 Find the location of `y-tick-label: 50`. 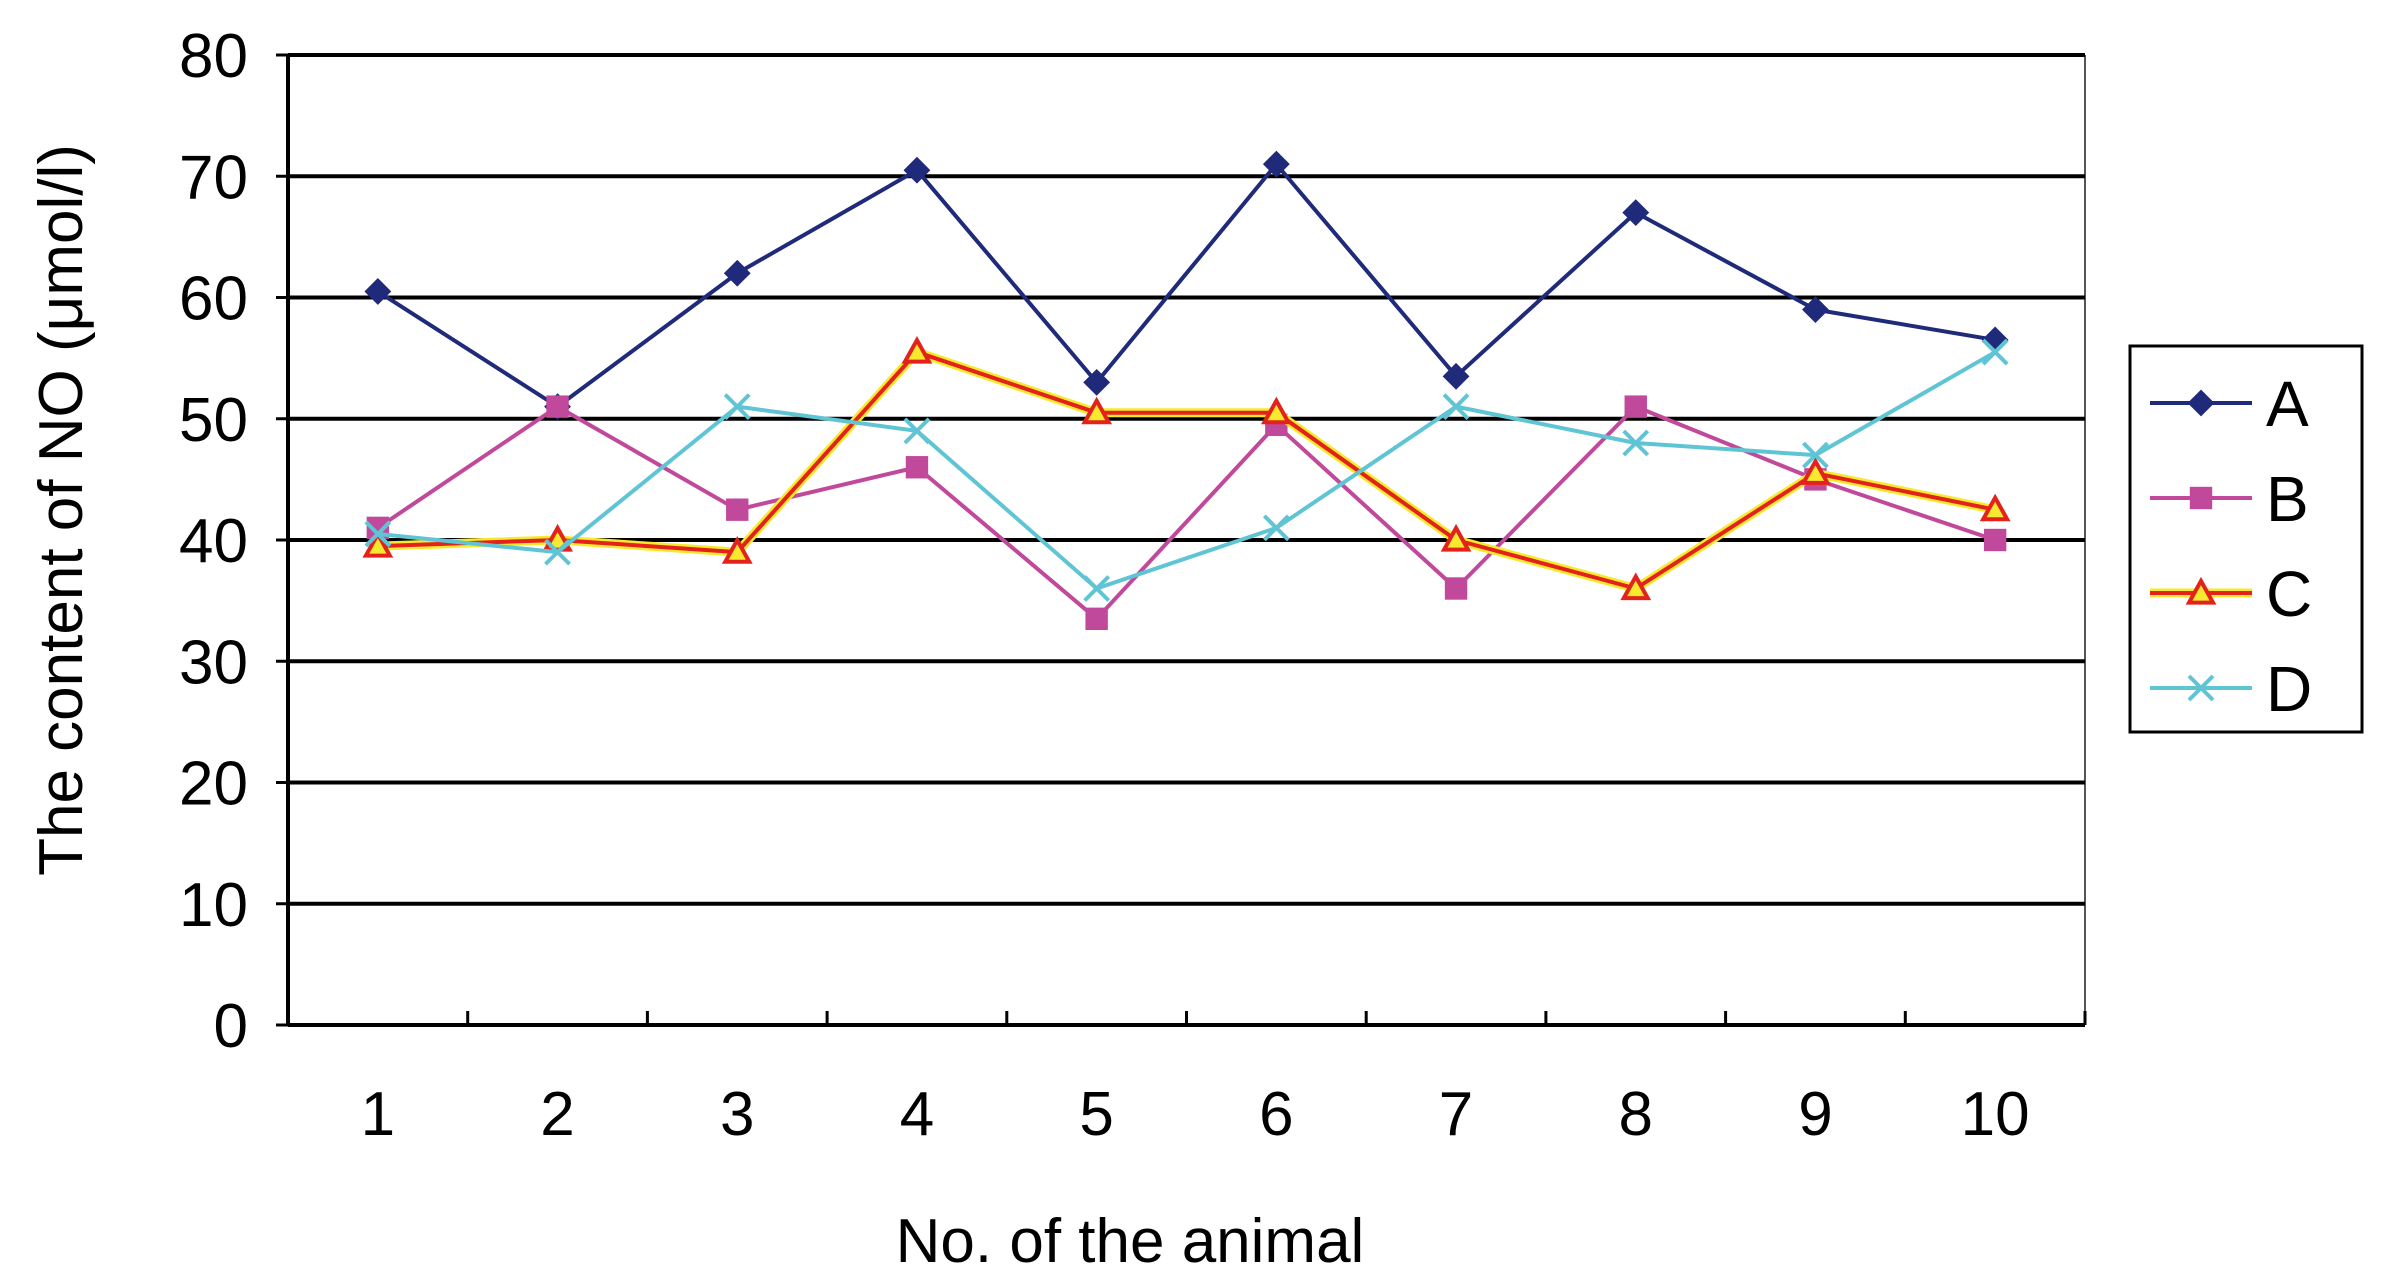

y-tick-label: 50 is located at coordinates (213, 420).